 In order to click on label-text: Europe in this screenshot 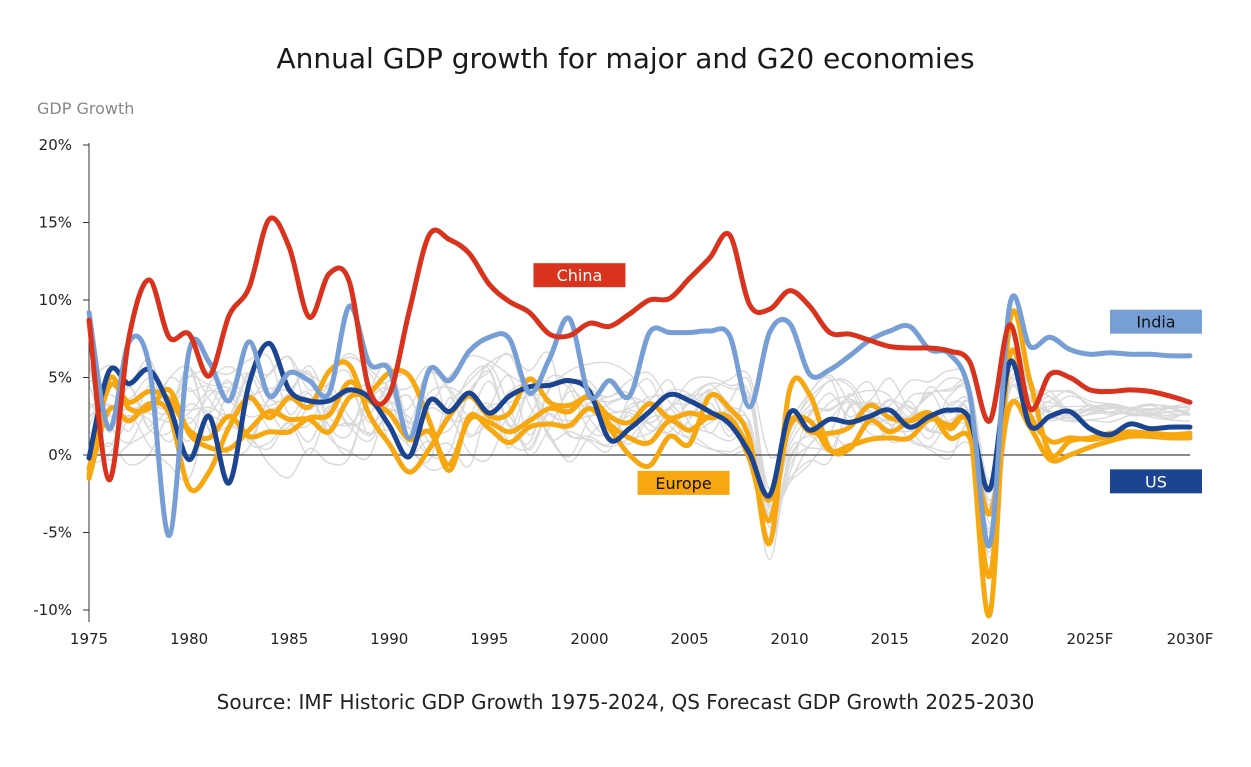, I will do `click(683, 483)`.